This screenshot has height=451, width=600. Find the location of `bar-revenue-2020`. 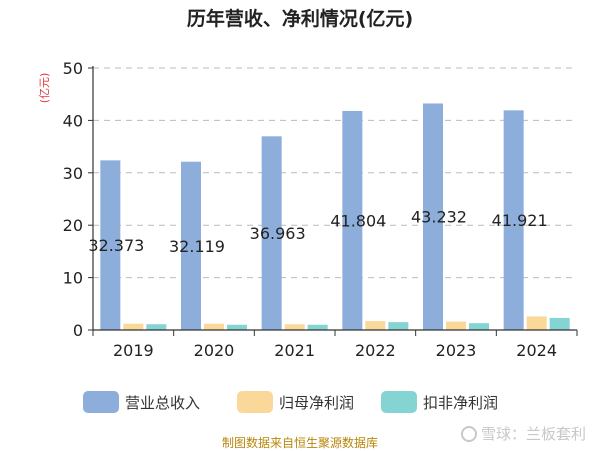

bar-revenue-2020 is located at coordinates (191, 245).